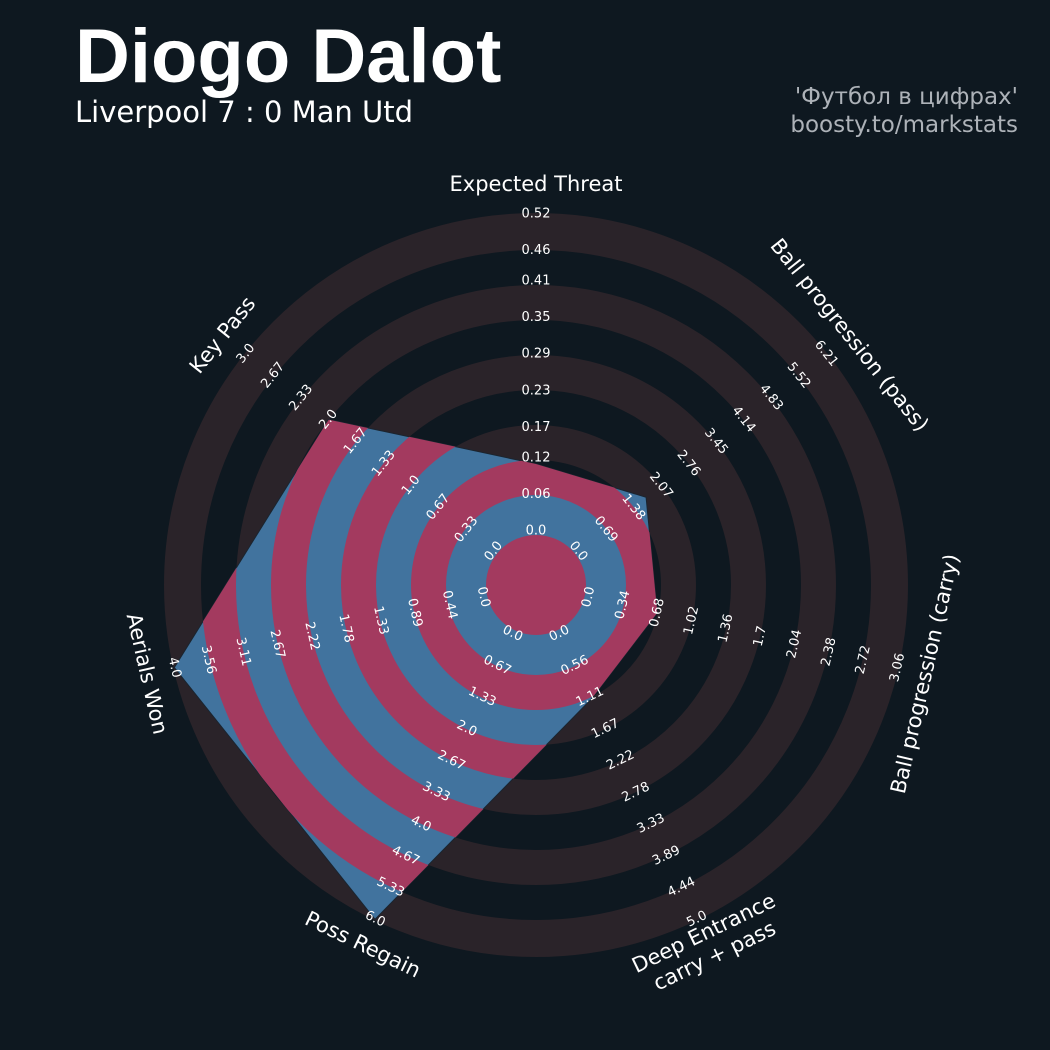  I want to click on tick-label: 1.7, so click(760, 636).